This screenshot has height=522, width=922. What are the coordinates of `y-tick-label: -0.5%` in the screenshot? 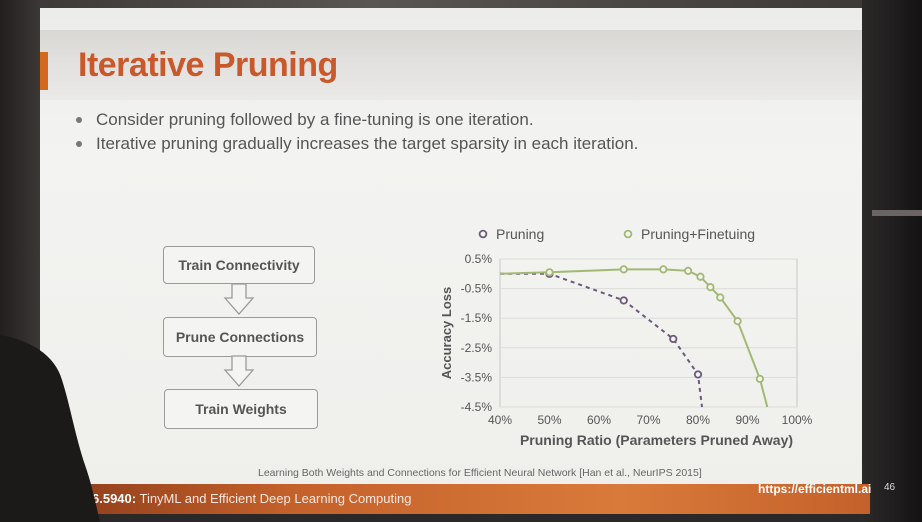 It's located at (477, 289).